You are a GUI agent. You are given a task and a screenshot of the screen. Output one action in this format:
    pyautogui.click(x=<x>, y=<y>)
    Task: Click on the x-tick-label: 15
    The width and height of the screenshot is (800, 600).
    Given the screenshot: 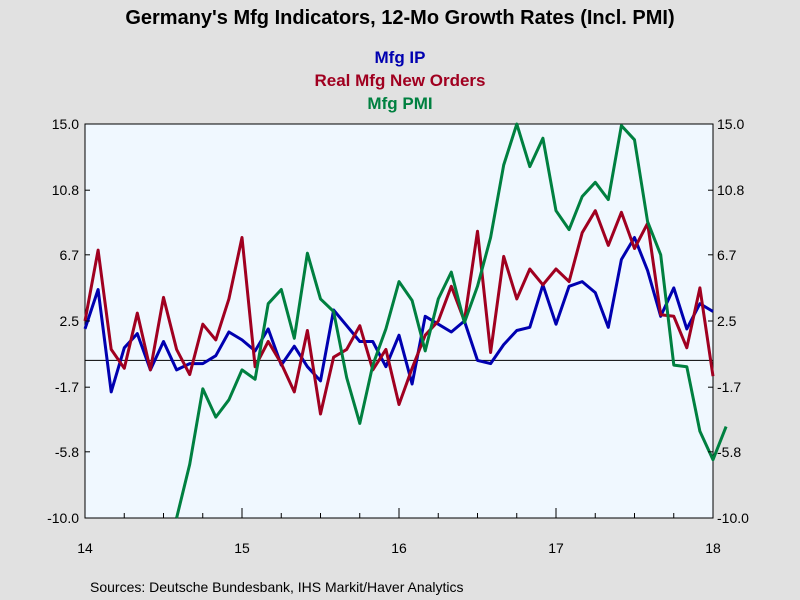 What is the action you would take?
    pyautogui.click(x=242, y=548)
    